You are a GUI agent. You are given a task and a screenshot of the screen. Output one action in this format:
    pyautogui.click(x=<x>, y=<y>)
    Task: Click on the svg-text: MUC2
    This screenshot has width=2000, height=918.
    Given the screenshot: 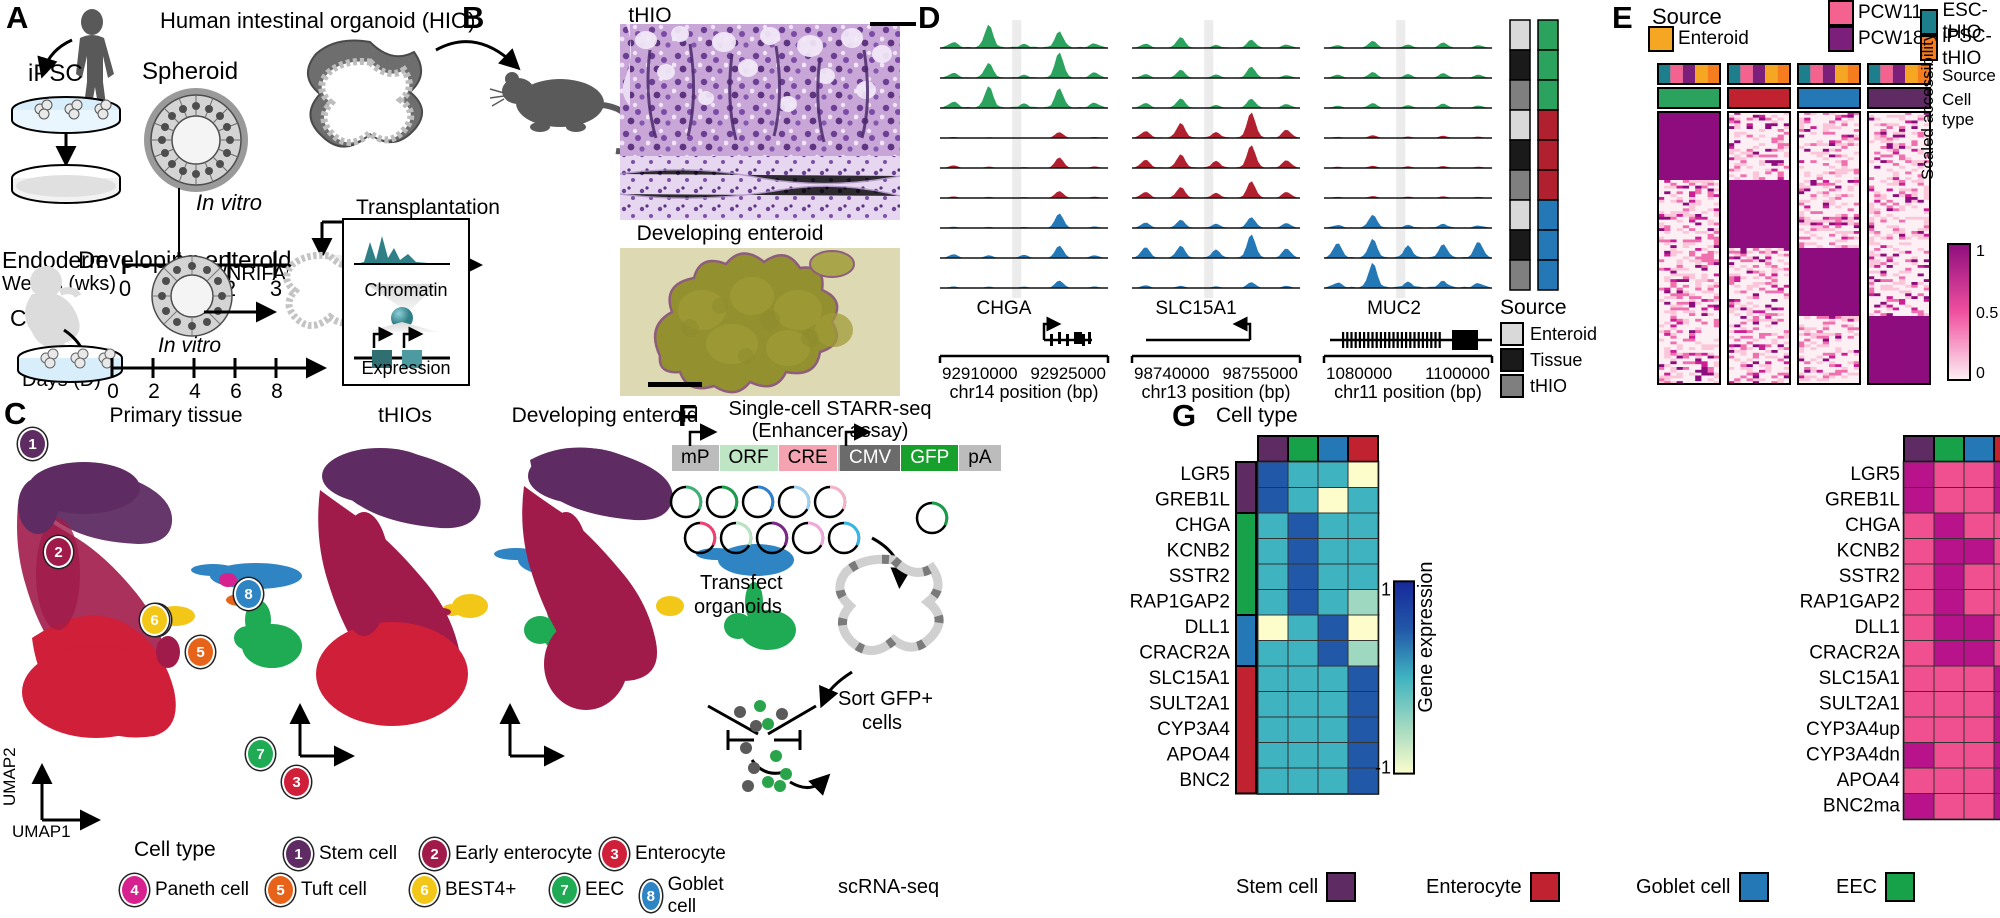 What is the action you would take?
    pyautogui.click(x=1394, y=308)
    